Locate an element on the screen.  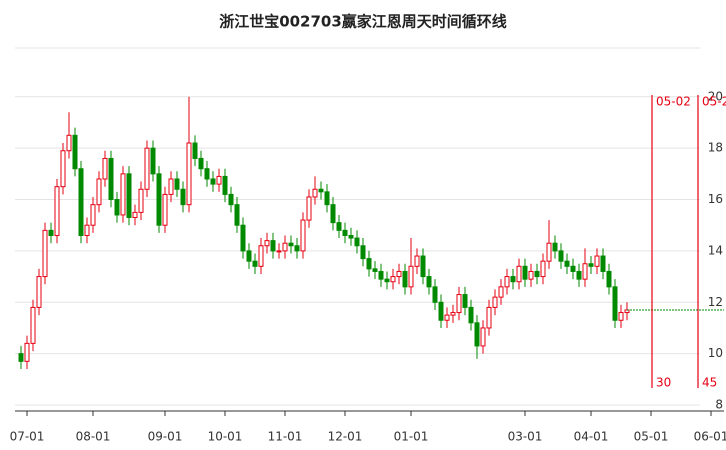
cycle-days: 45 is located at coordinates (709, 383).